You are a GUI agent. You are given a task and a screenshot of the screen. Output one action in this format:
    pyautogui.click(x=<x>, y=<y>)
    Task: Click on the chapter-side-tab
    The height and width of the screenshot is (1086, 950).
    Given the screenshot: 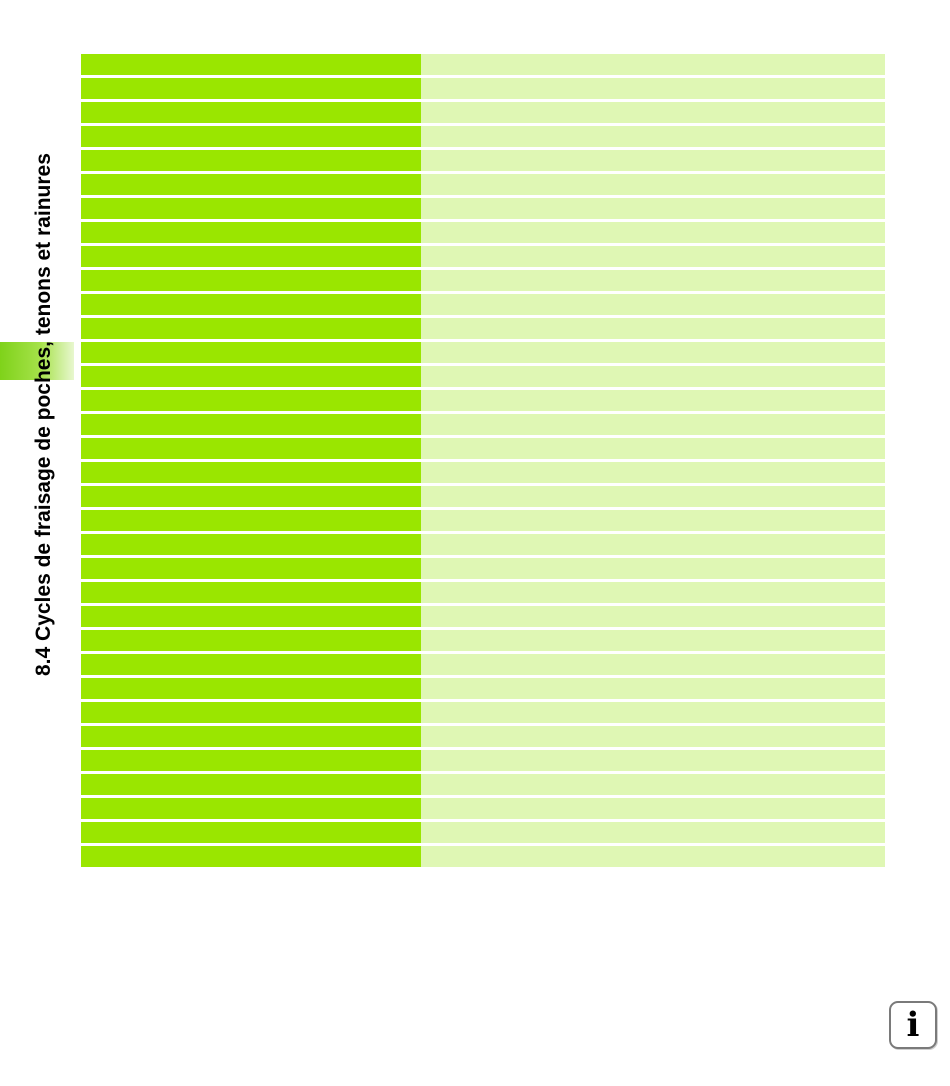 What is the action you would take?
    pyautogui.click(x=37, y=361)
    